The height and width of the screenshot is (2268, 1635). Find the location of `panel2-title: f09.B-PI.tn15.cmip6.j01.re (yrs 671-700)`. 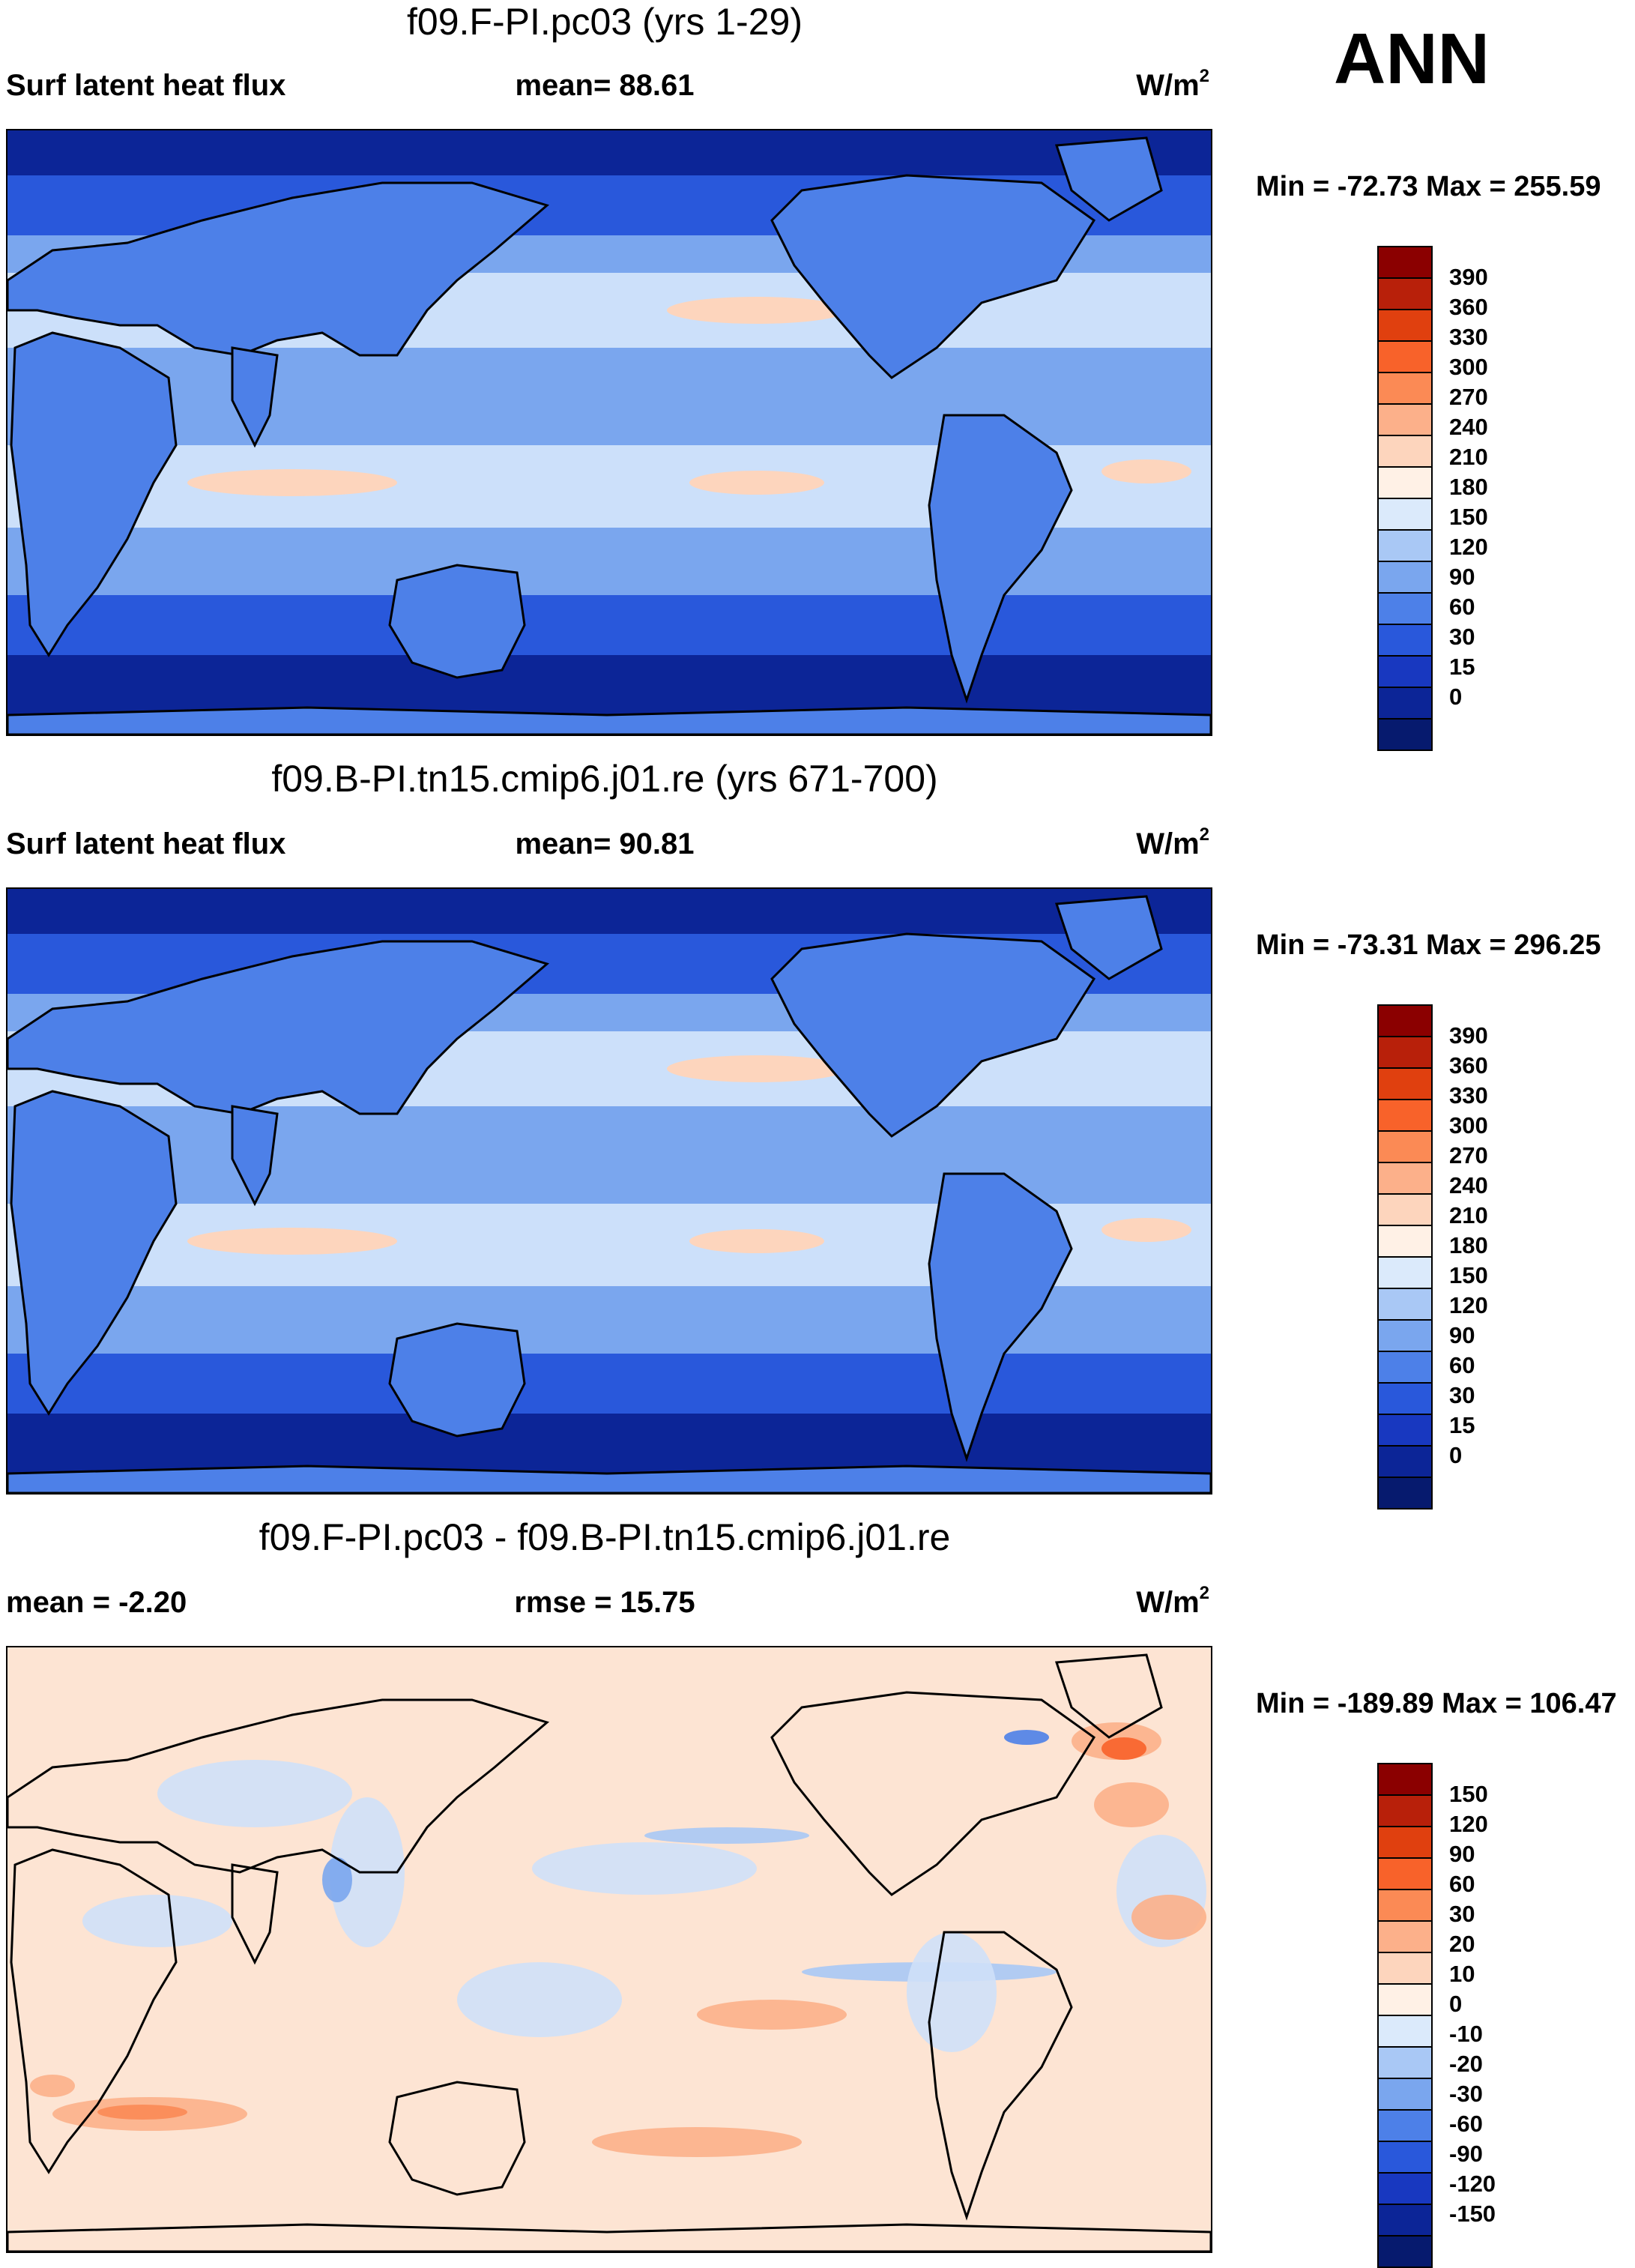

panel2-title: f09.B-PI.tn15.cmip6.j01.re (yrs 671-700) is located at coordinates (604, 779).